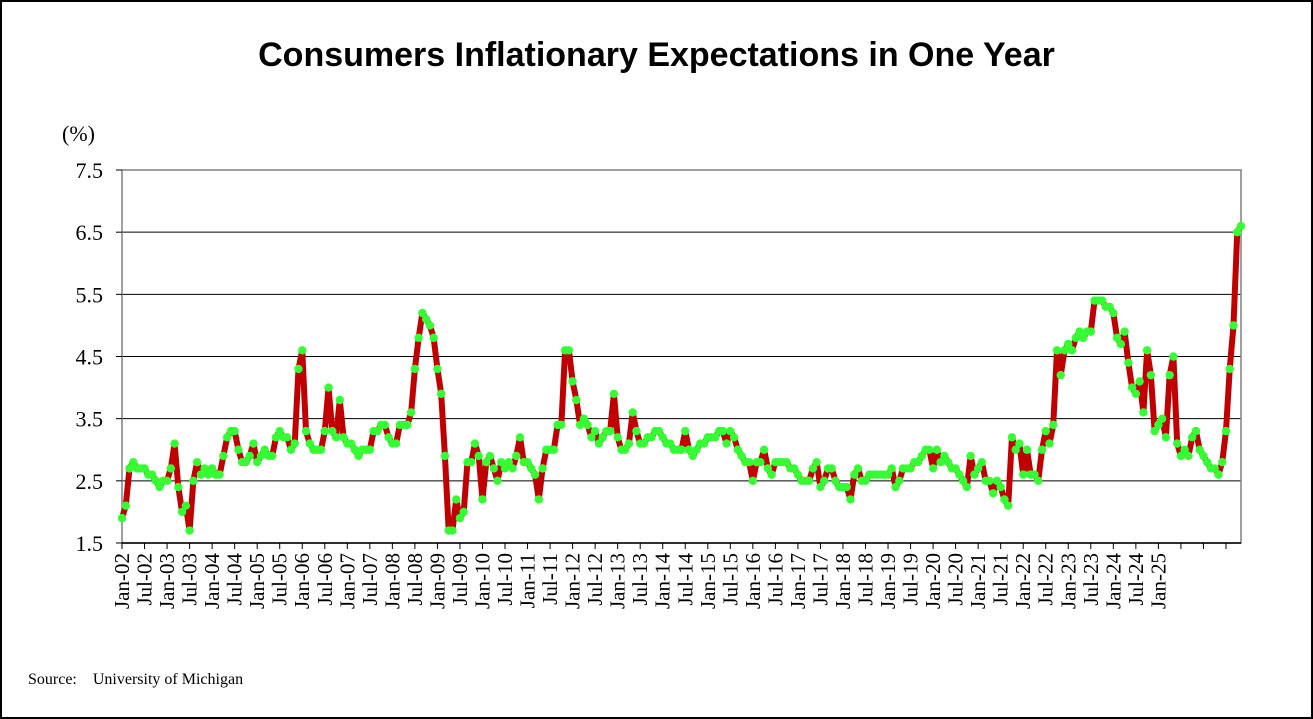 The height and width of the screenshot is (719, 1313). What do you see at coordinates (190, 579) in the screenshot?
I see `x-tick-label: Jul-03` at bounding box center [190, 579].